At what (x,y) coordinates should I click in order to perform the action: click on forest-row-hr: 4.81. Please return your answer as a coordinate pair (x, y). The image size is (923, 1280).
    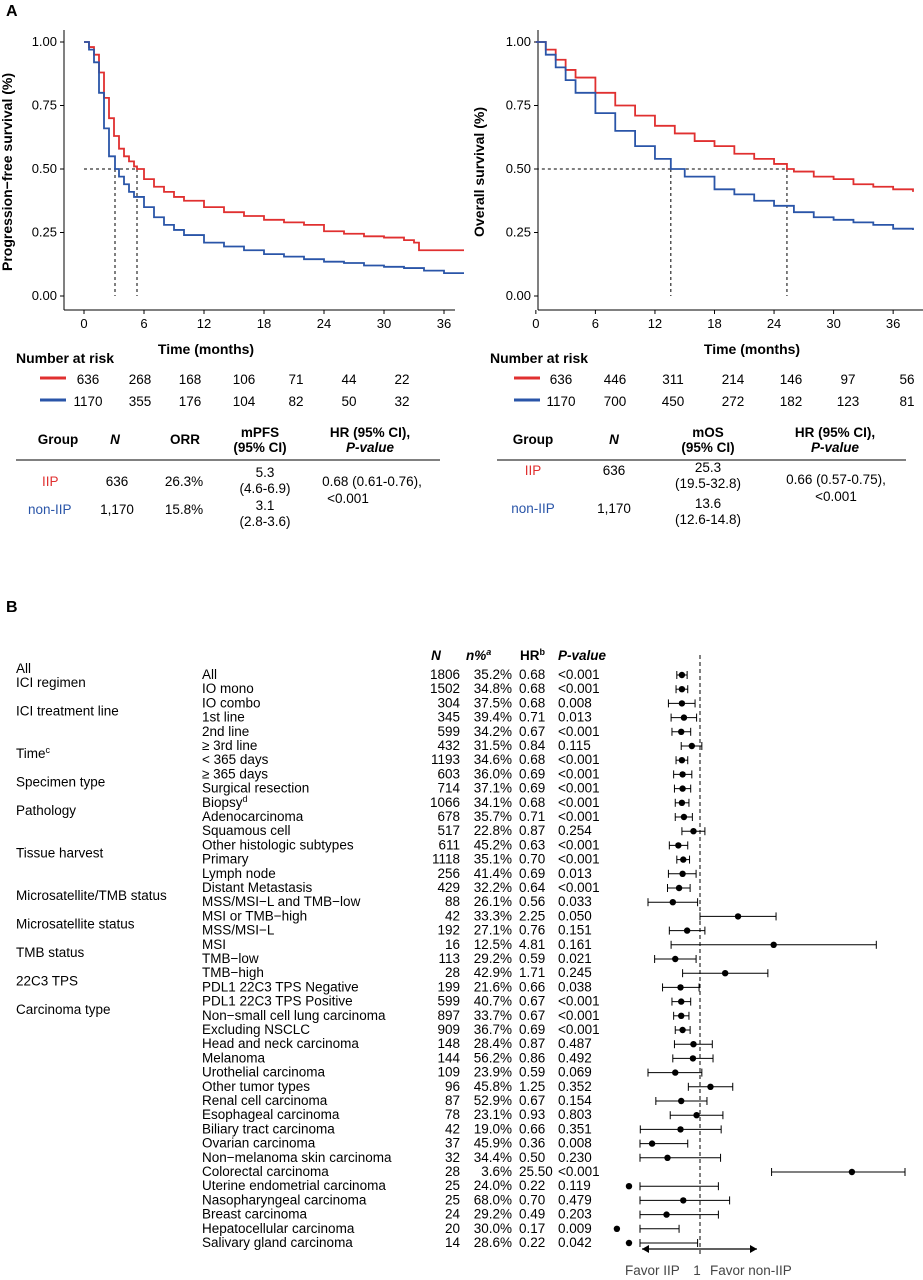
    Looking at the image, I should click on (532, 944).